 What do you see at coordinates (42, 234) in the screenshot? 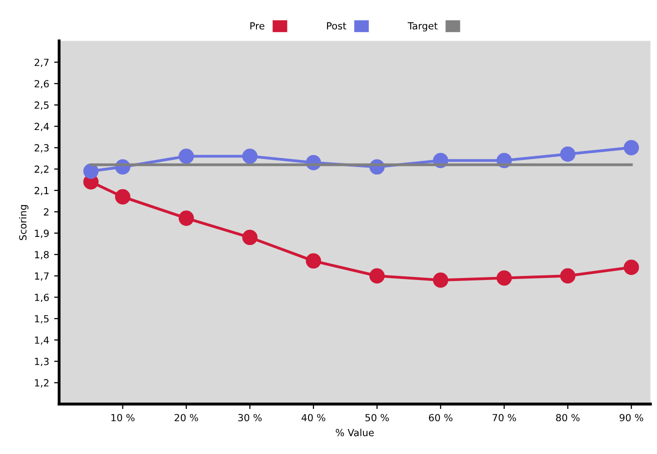
I see `y-tick-label: 1,9` at bounding box center [42, 234].